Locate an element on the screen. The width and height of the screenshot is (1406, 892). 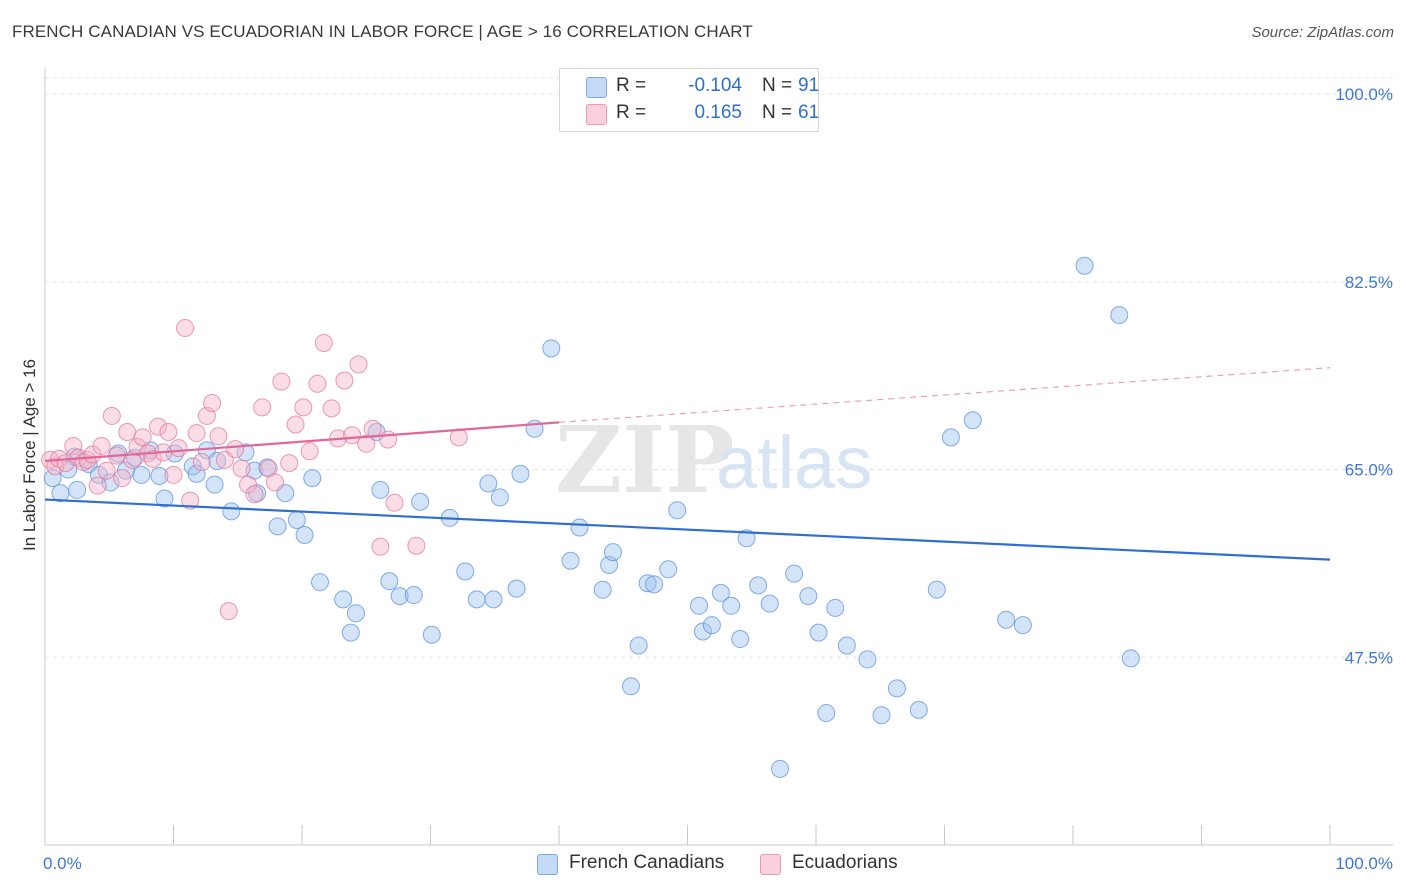
y-axis-label: In Labor Force | Age > 16 is located at coordinates (29, 455).